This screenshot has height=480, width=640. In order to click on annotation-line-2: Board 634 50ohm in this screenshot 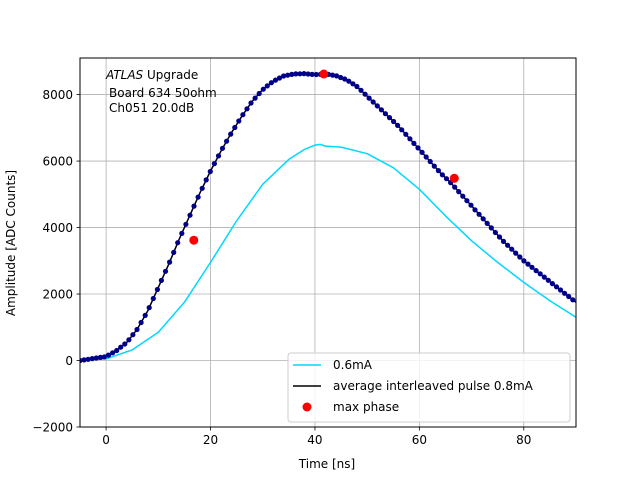, I will do `click(163, 93)`.